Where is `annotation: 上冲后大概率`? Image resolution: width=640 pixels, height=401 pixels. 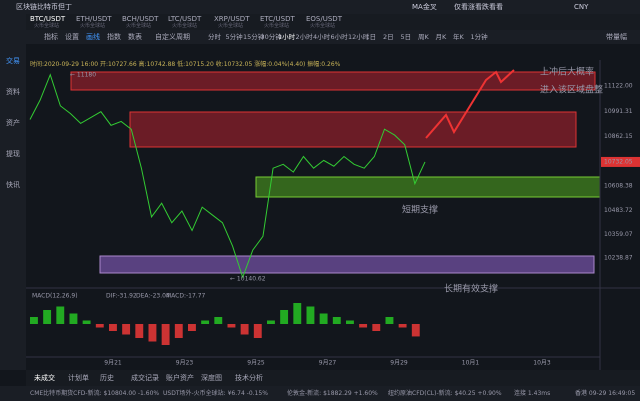
annotation: 上冲后大概率 is located at coordinates (567, 72).